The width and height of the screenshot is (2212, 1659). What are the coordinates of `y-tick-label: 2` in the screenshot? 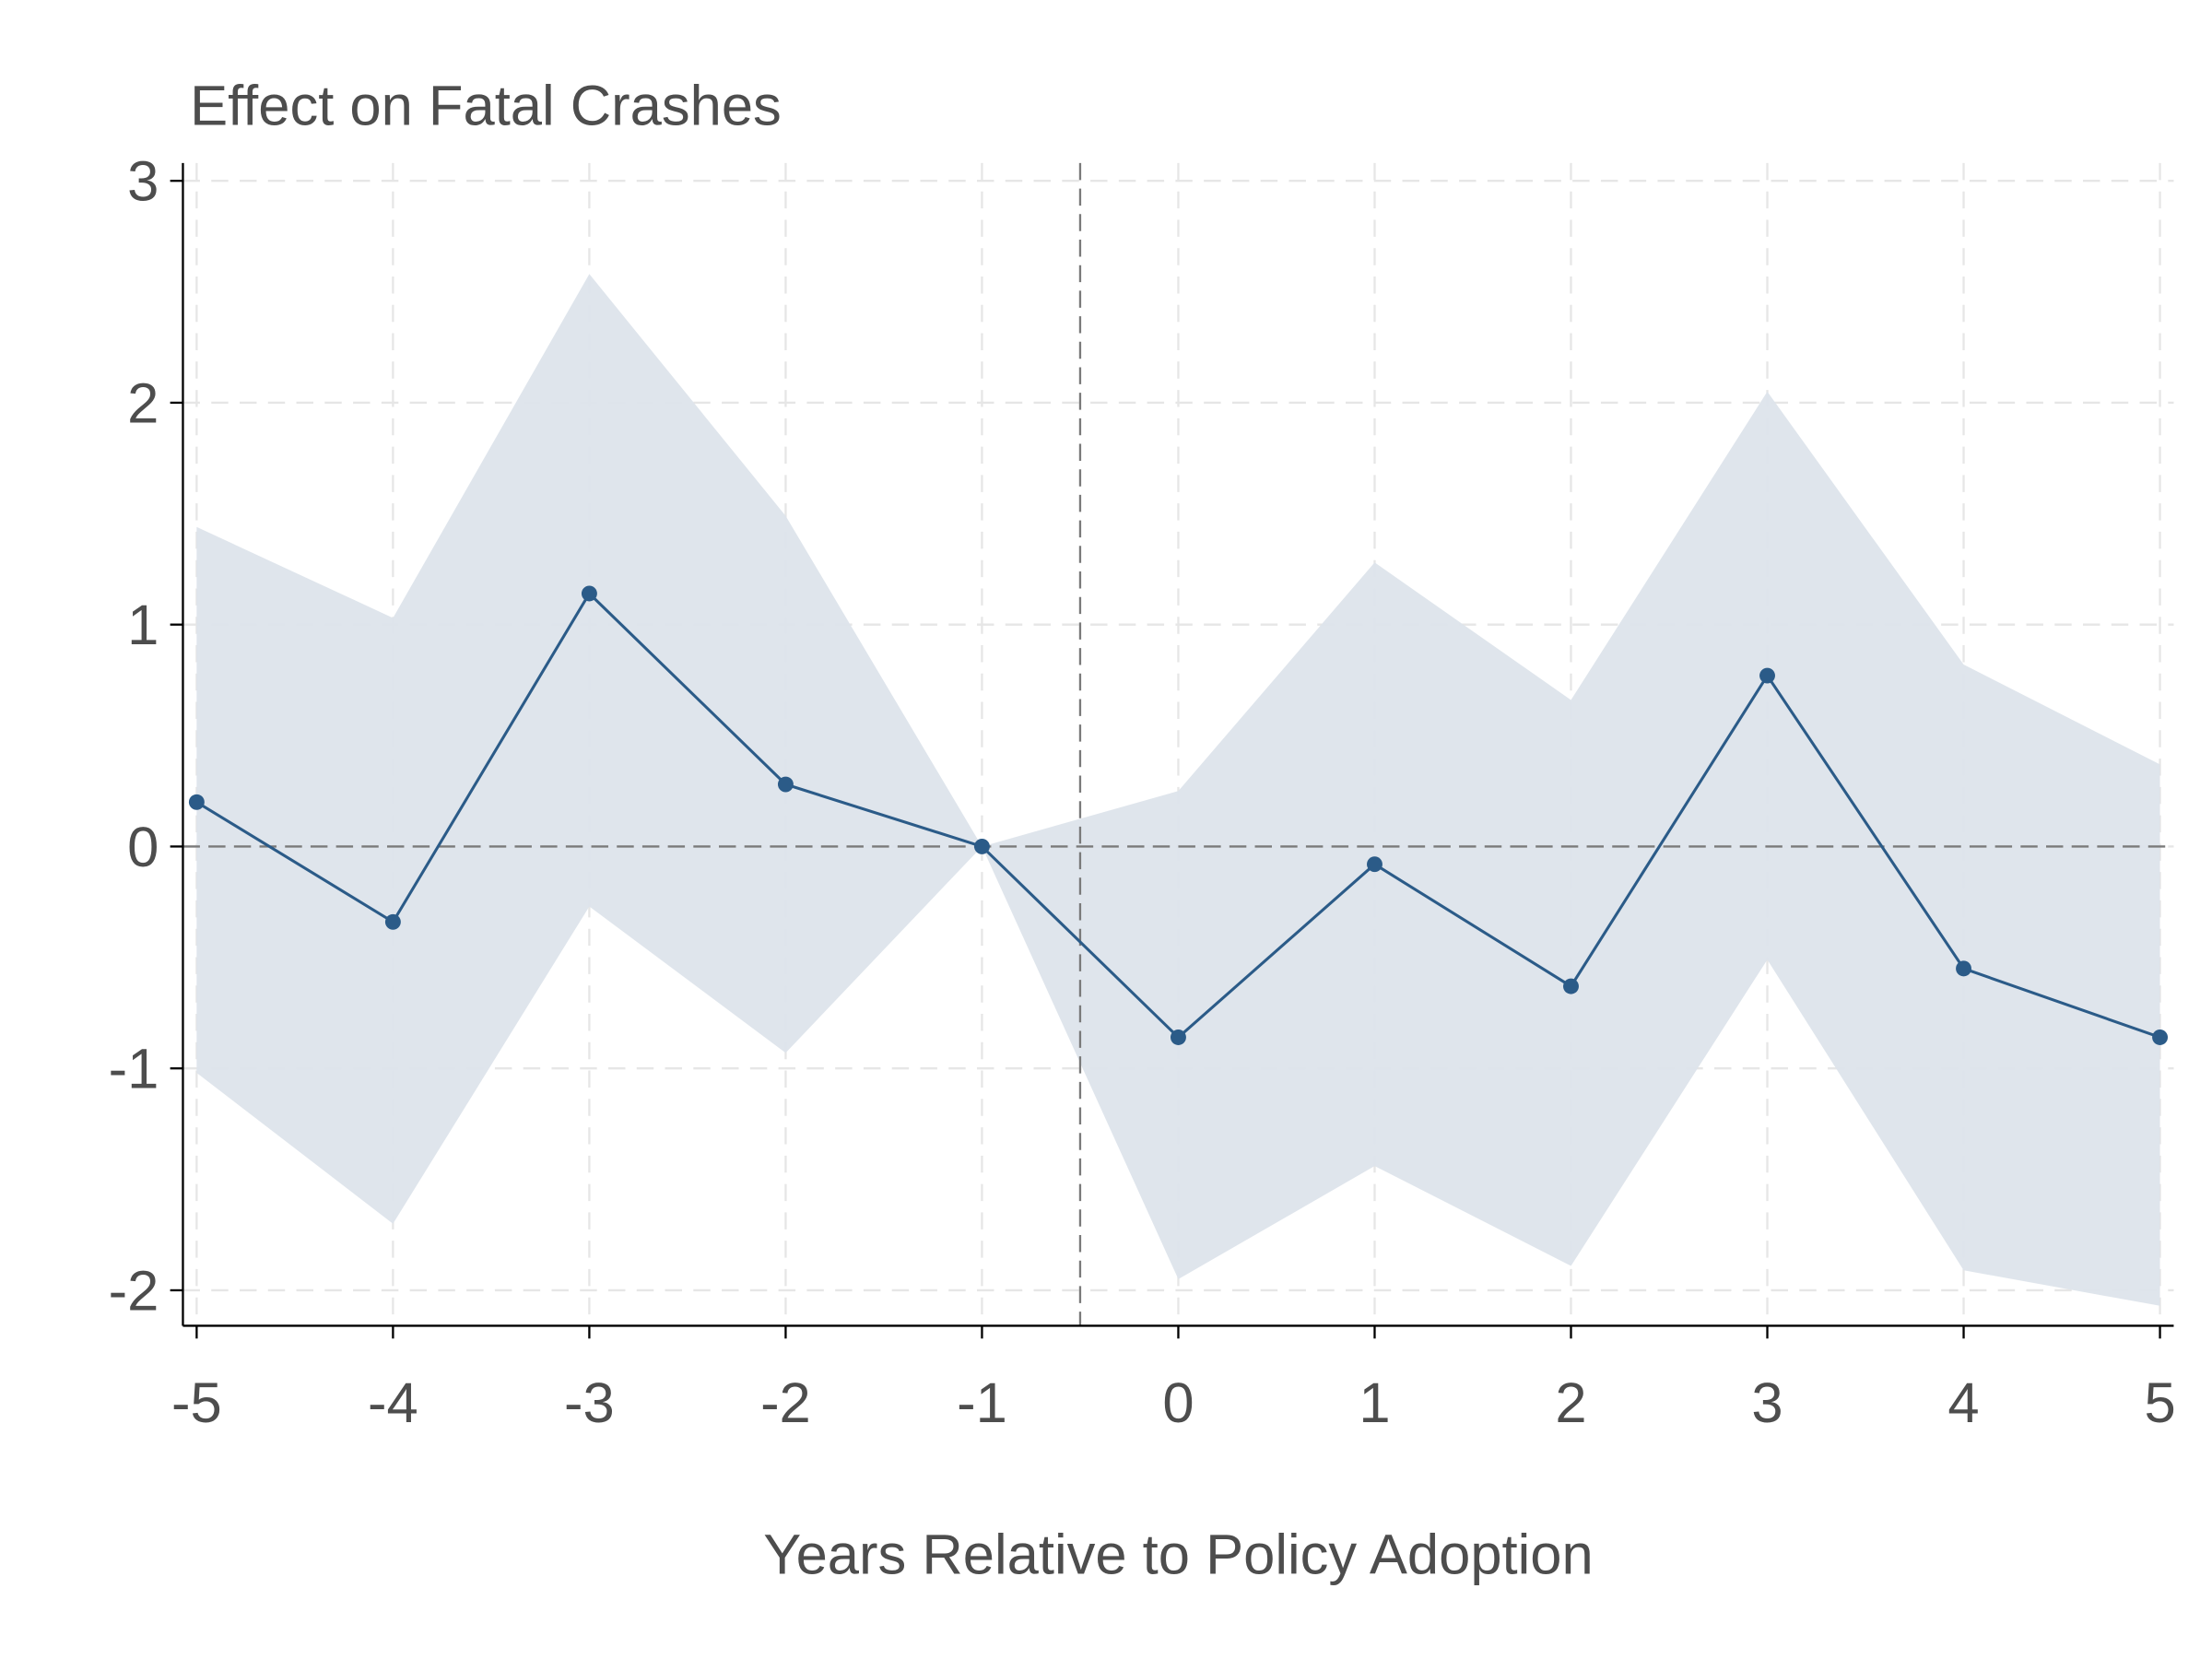 It's located at (143, 403).